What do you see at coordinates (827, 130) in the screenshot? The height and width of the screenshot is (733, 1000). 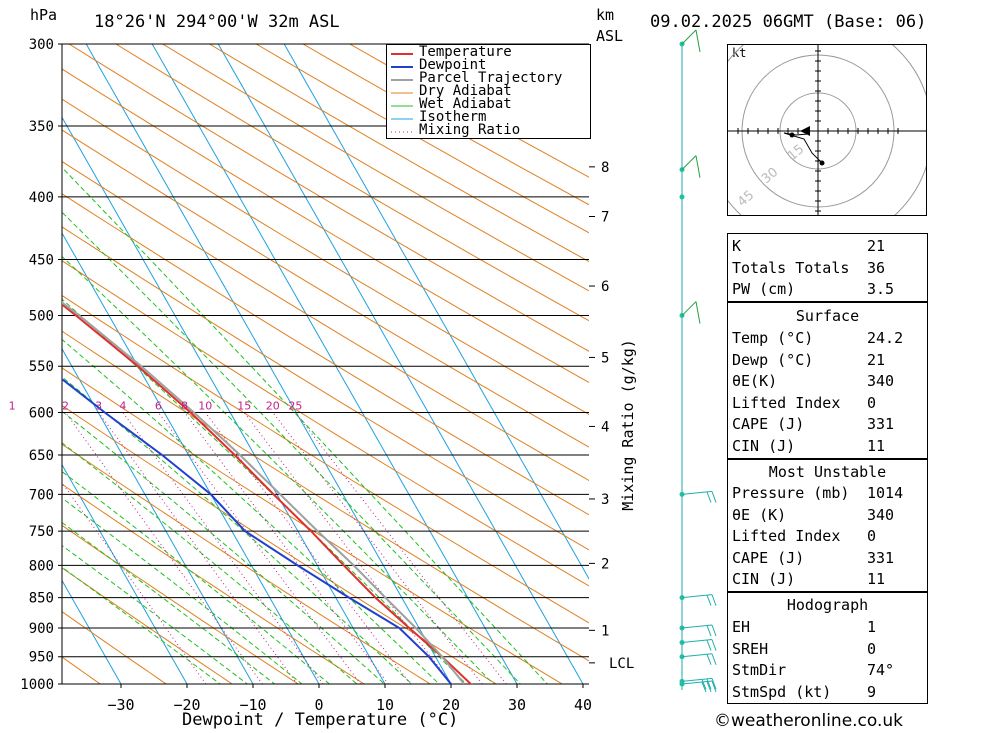 I see `hodograph: kt 15 30 45` at bounding box center [827, 130].